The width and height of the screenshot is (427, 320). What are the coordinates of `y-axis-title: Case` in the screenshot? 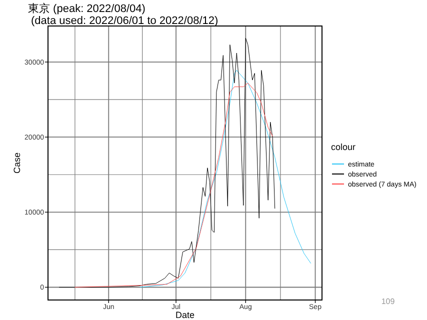 It's located at (17, 163).